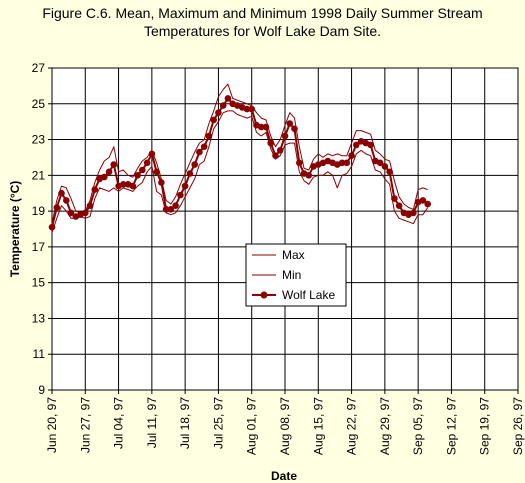 This screenshot has width=525, height=483. Describe the element at coordinates (293, 255) in the screenshot. I see `legend-label-max: Max` at that location.